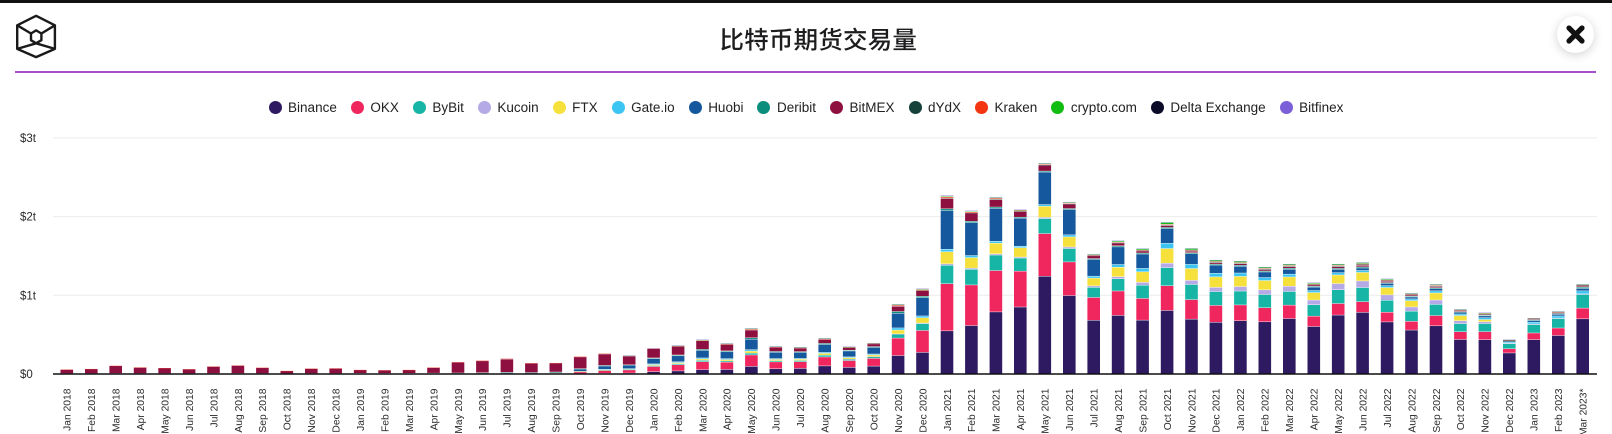 The image size is (1612, 434). Describe the element at coordinates (337, 410) in the screenshot. I see `svg-text: Dec 2018` at that location.